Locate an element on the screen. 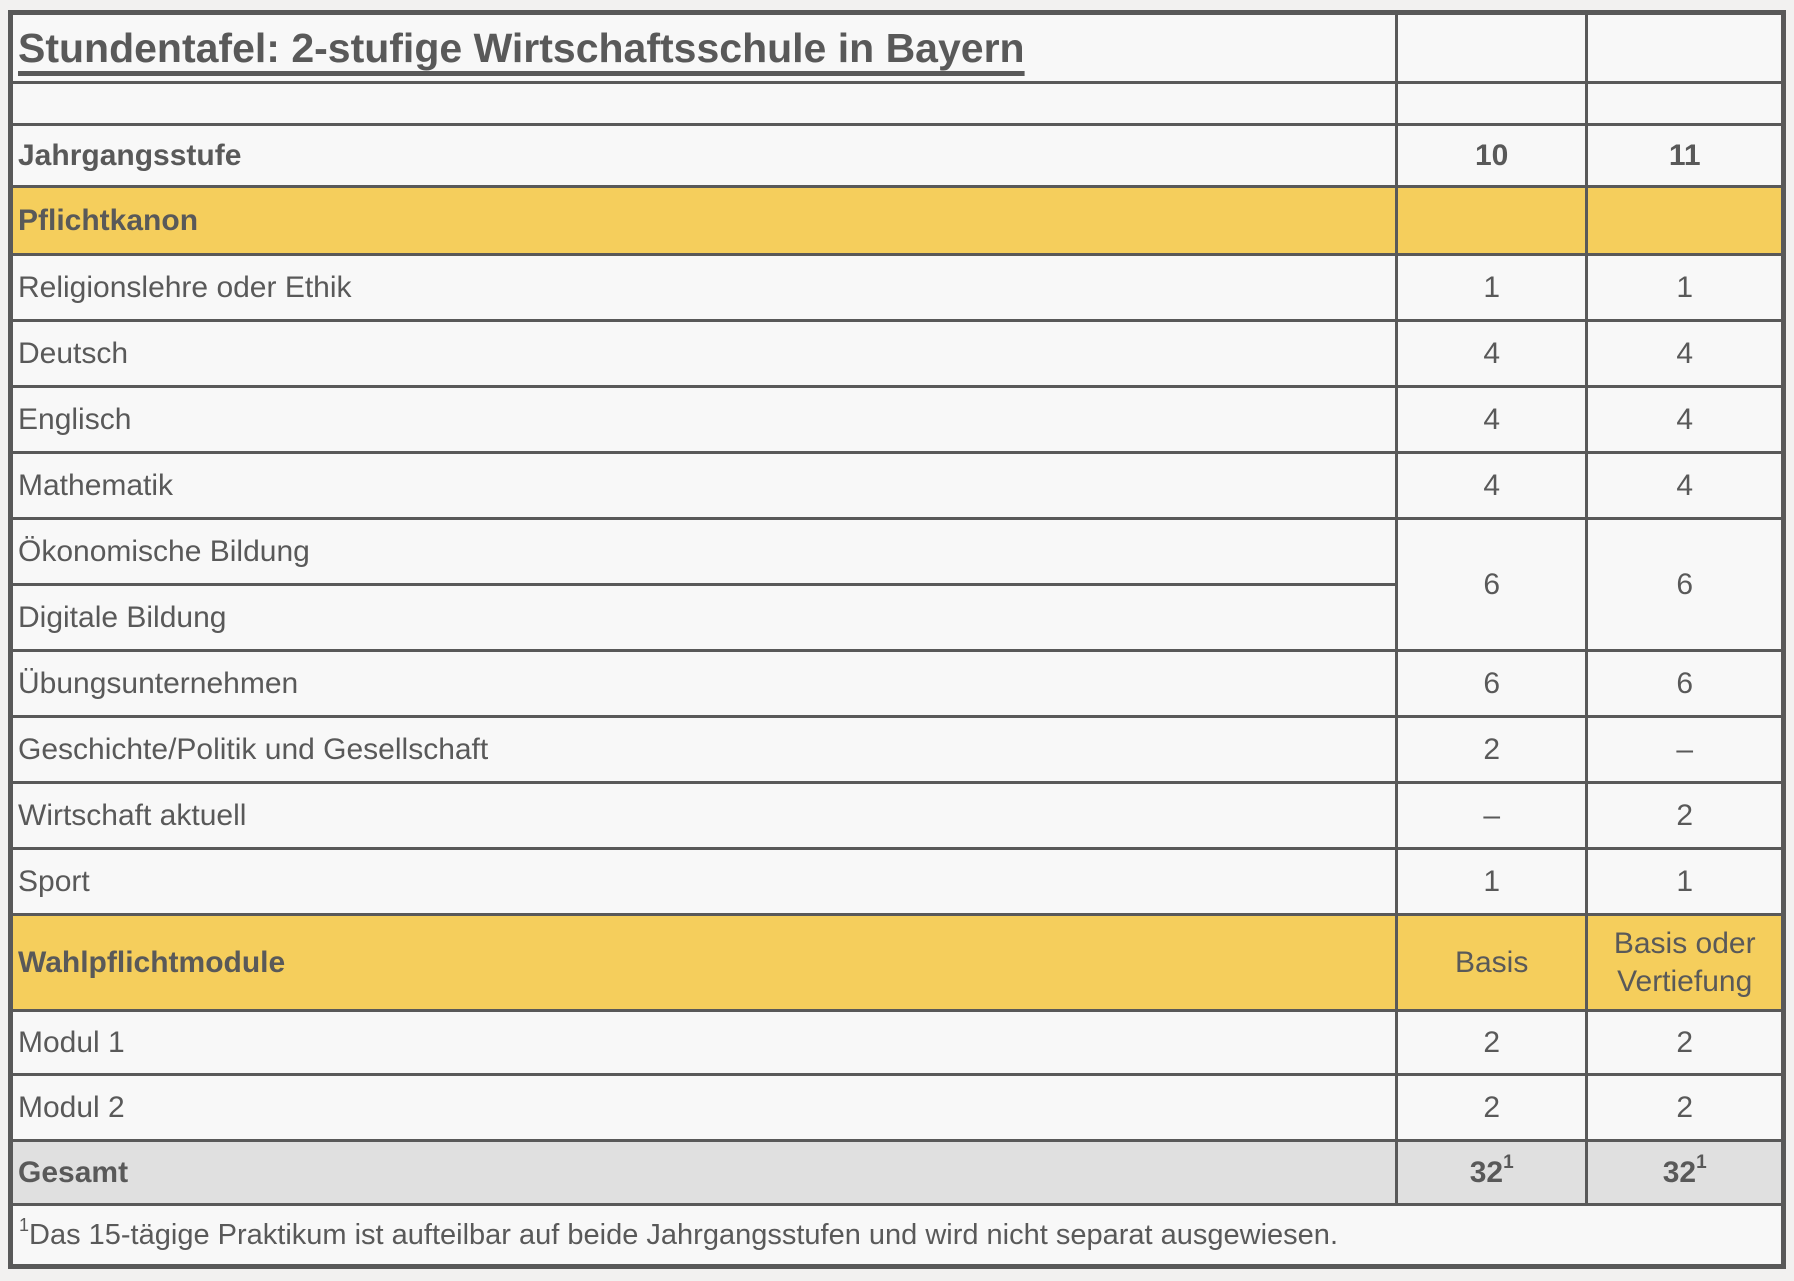 This screenshot has height=1281, width=1794. header-label: Jahrgangsstufe is located at coordinates (703, 155).